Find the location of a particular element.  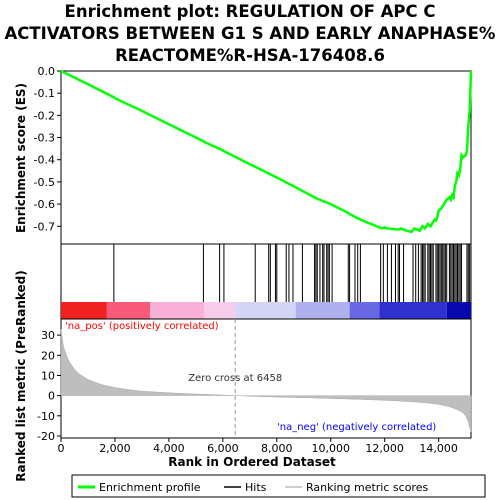

ranked-y-tick-label: 20 is located at coordinates (48, 355).